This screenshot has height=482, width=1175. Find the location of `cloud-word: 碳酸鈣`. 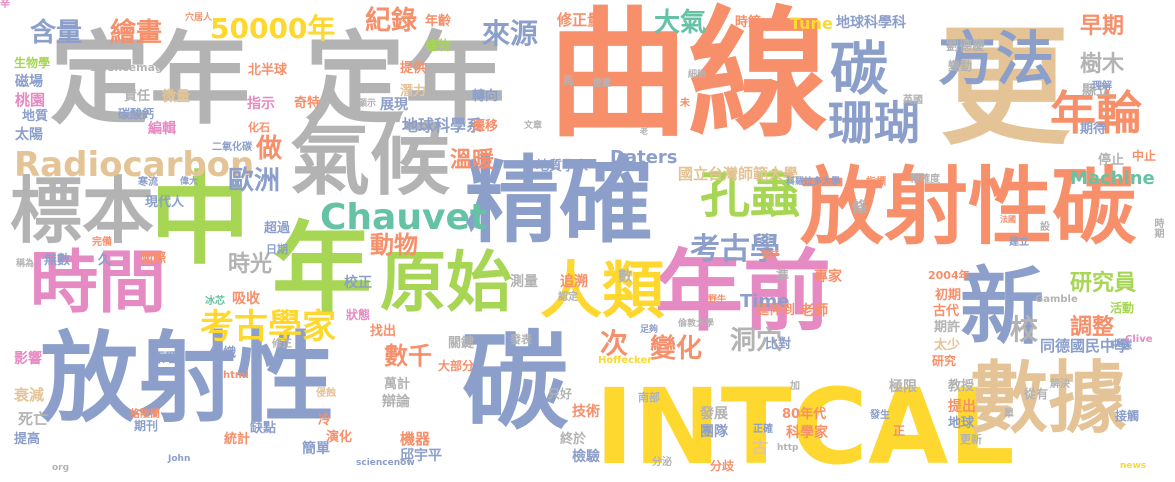

cloud-word: 碳酸鈣 is located at coordinates (136, 114).